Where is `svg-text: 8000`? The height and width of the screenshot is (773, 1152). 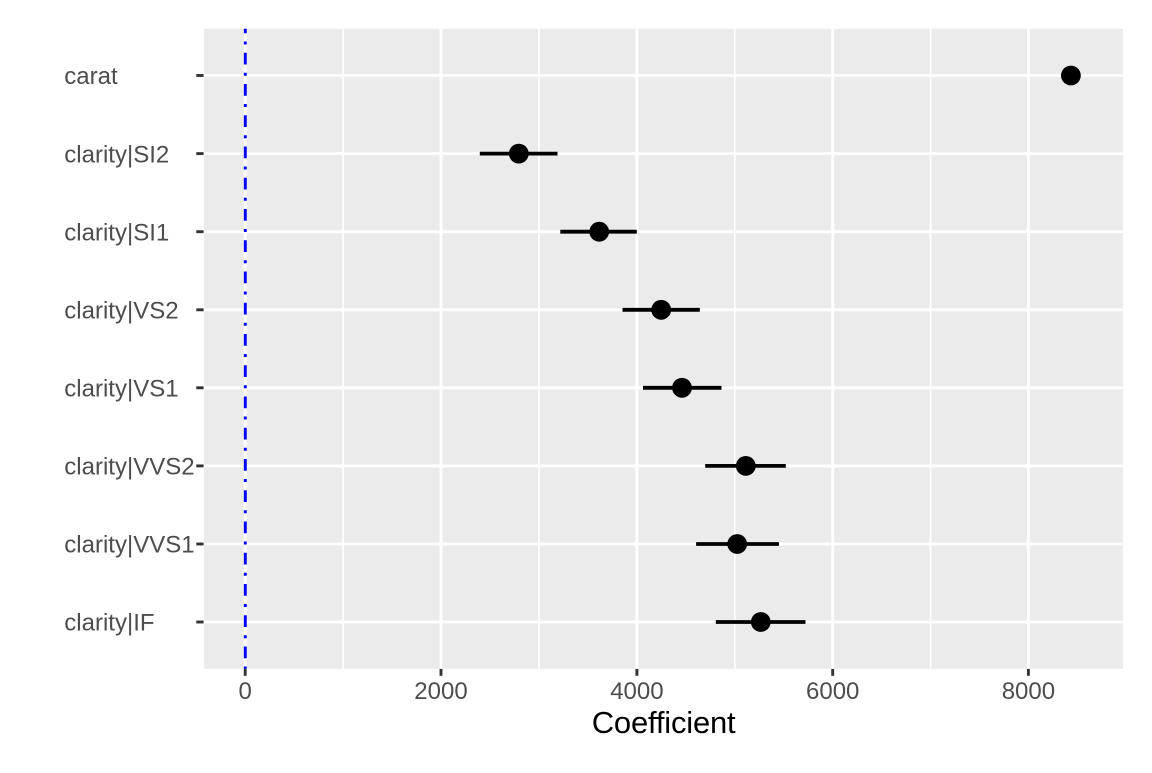 svg-text: 8000 is located at coordinates (1028, 691).